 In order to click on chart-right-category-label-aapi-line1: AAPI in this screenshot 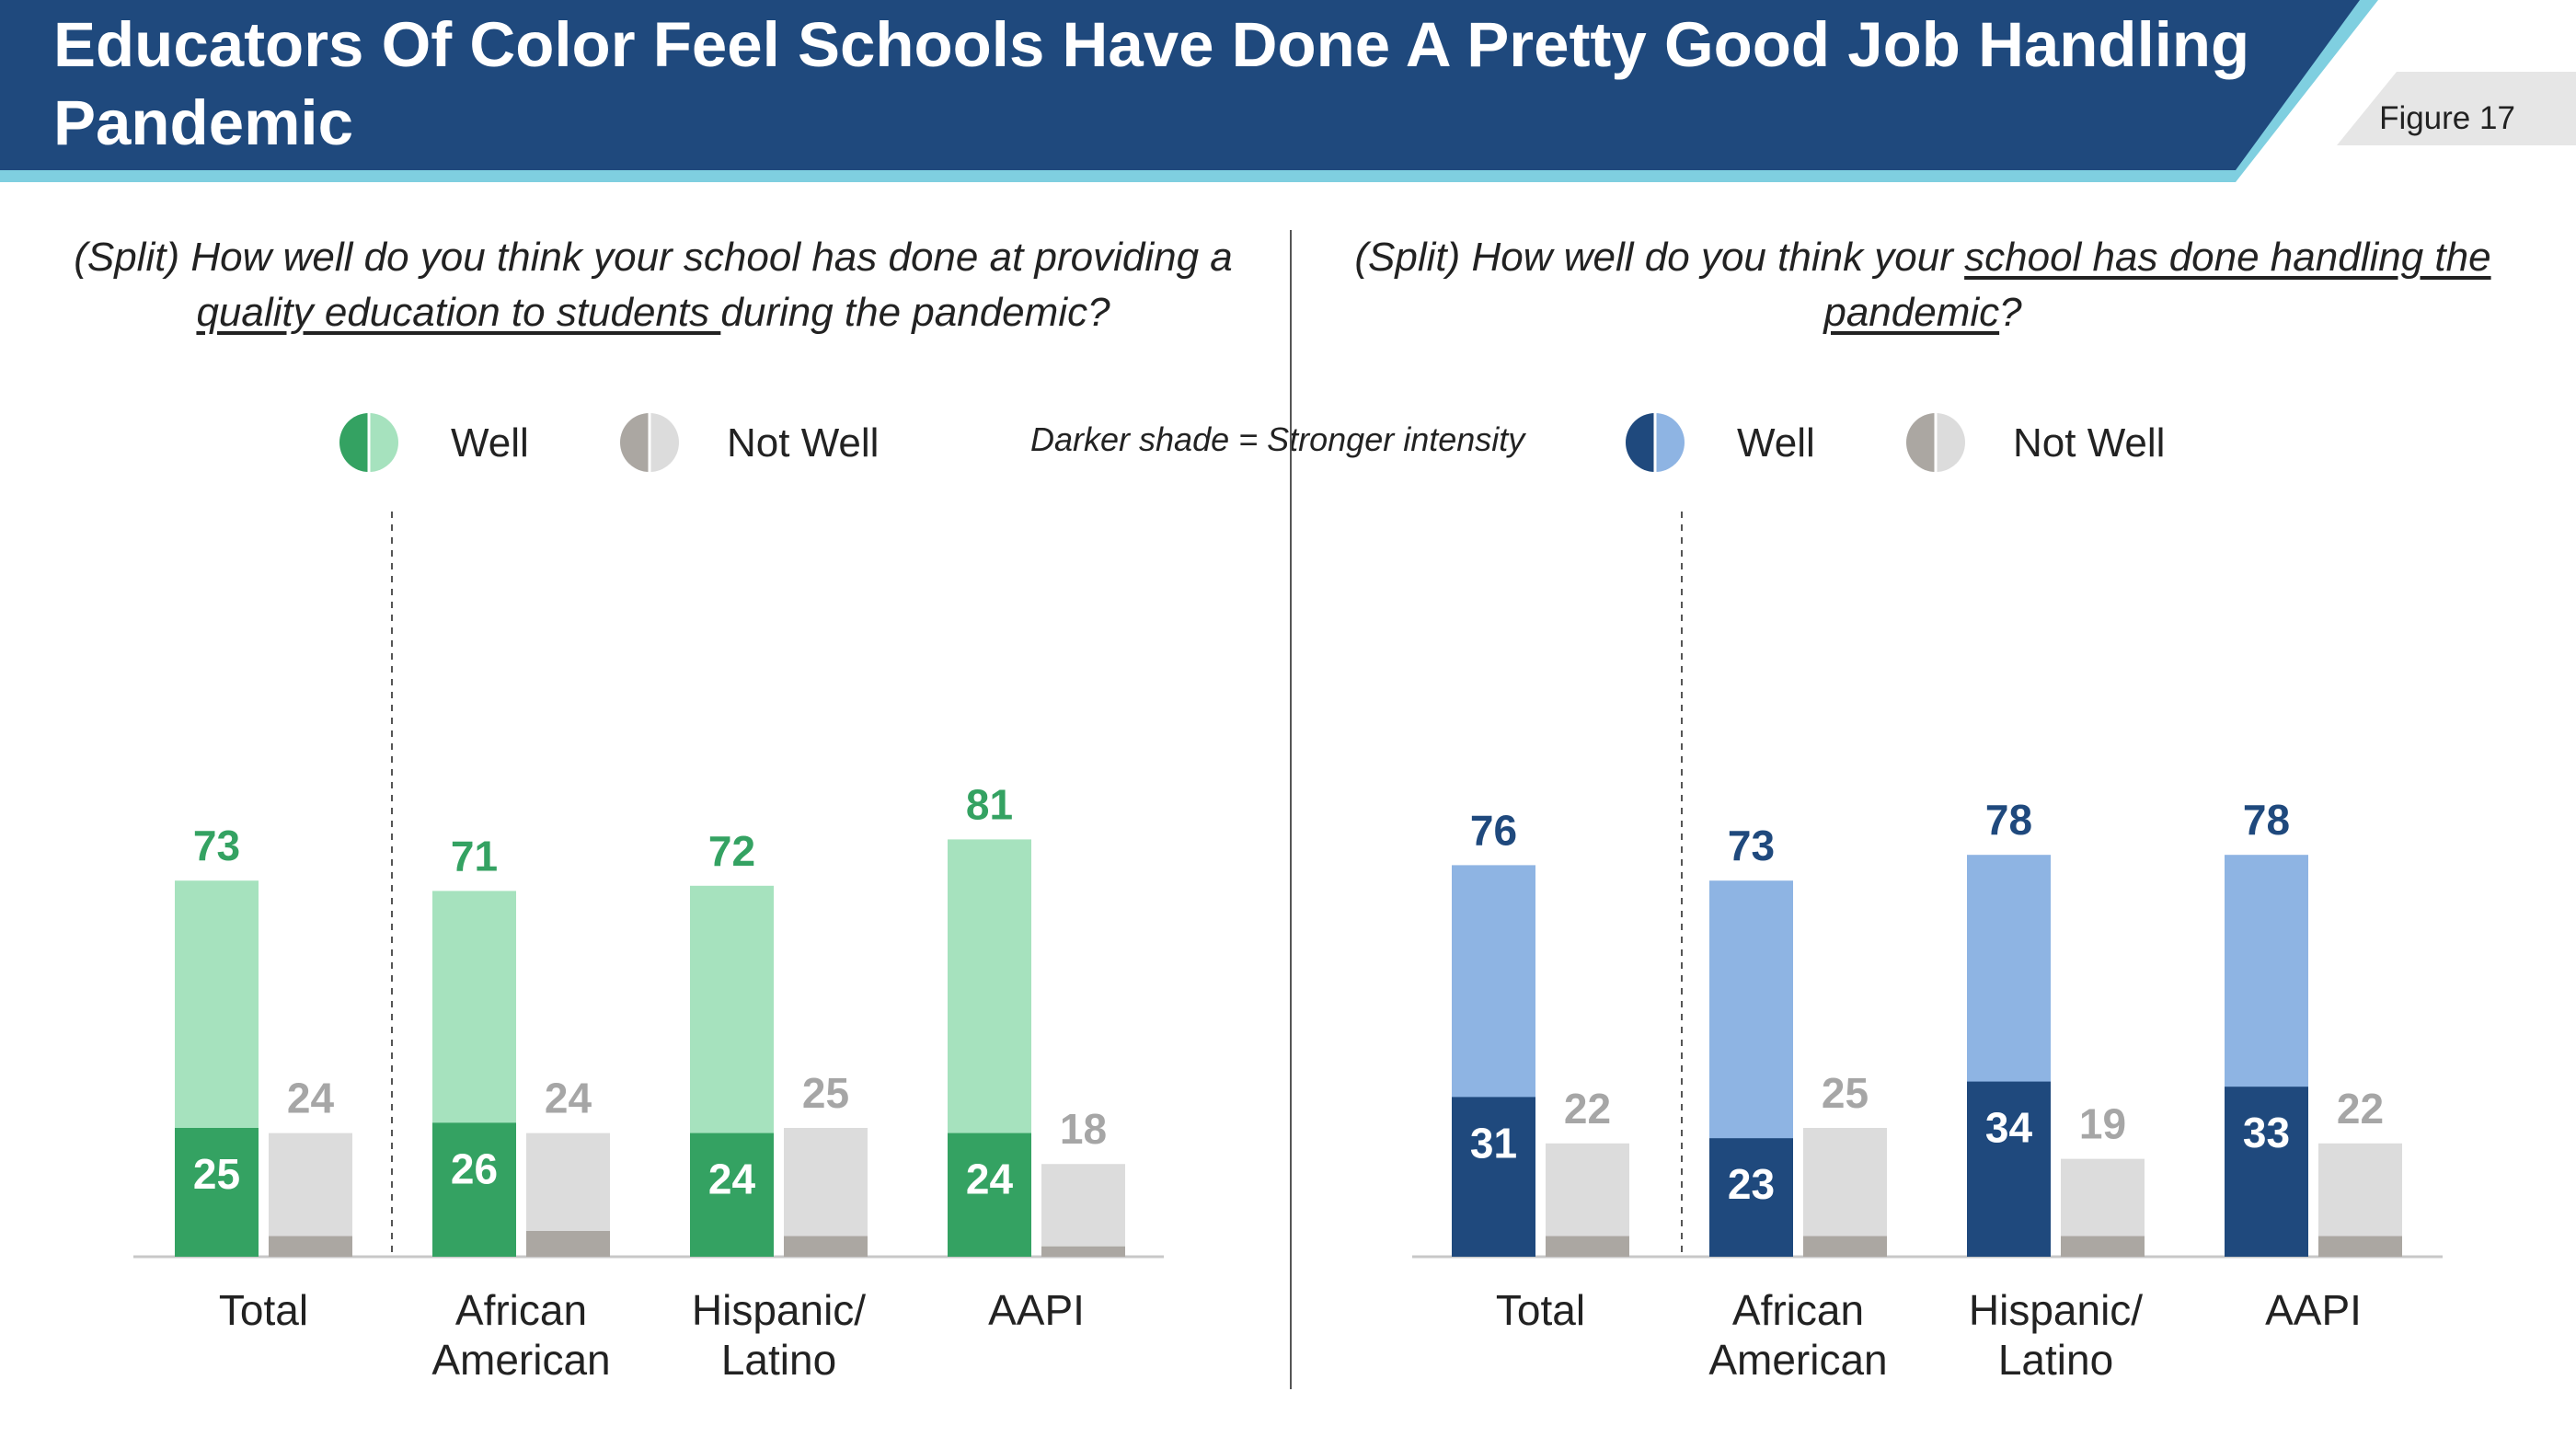, I will do `click(2313, 1310)`.